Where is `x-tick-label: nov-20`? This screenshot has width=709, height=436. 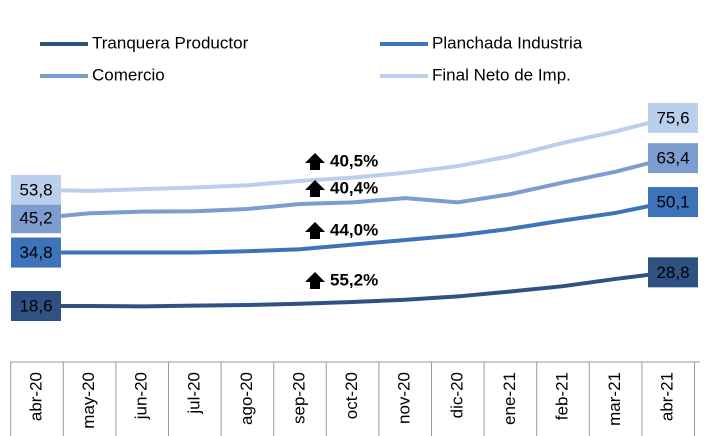 x-tick-label: nov-20 is located at coordinates (404, 398).